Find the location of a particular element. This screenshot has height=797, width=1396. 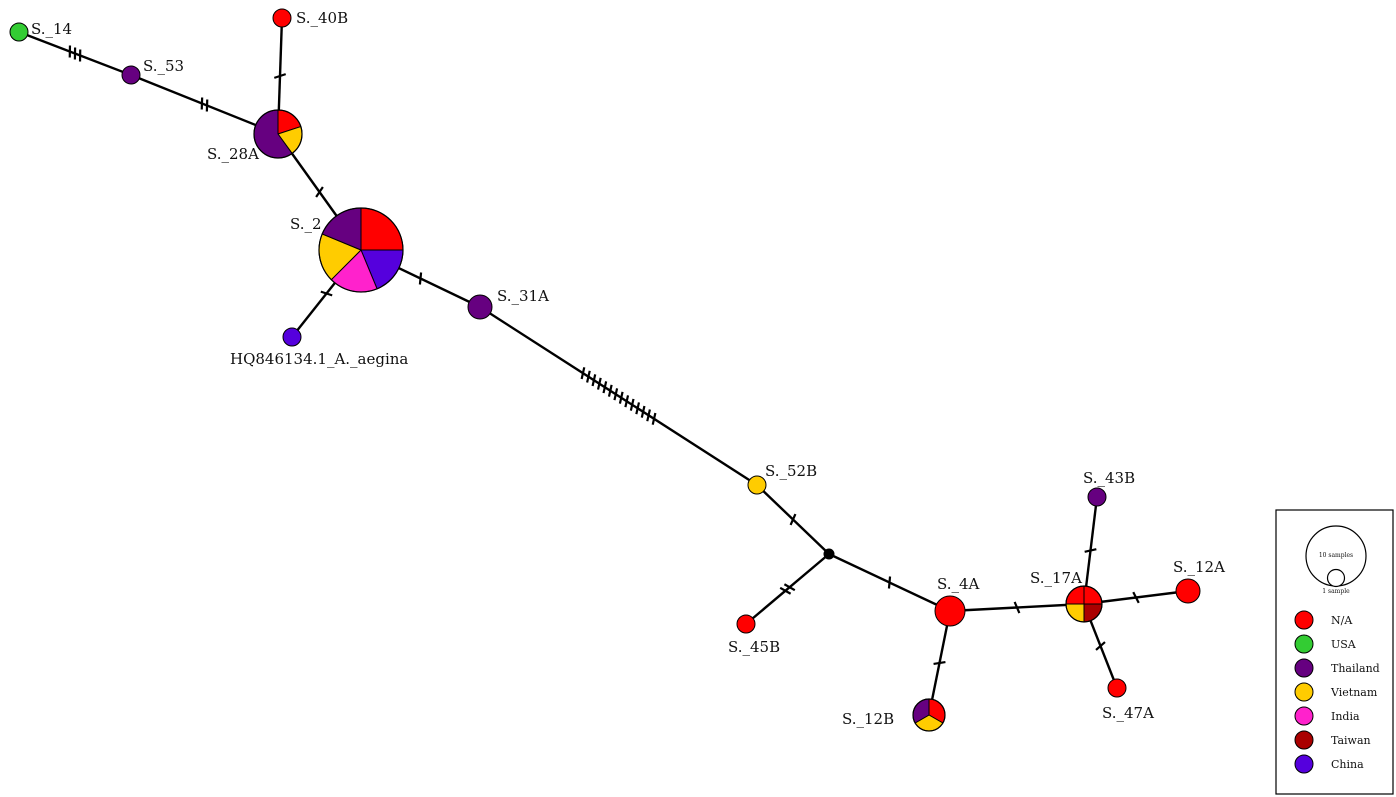

haplotype-label: S._43B is located at coordinates (1109, 478).